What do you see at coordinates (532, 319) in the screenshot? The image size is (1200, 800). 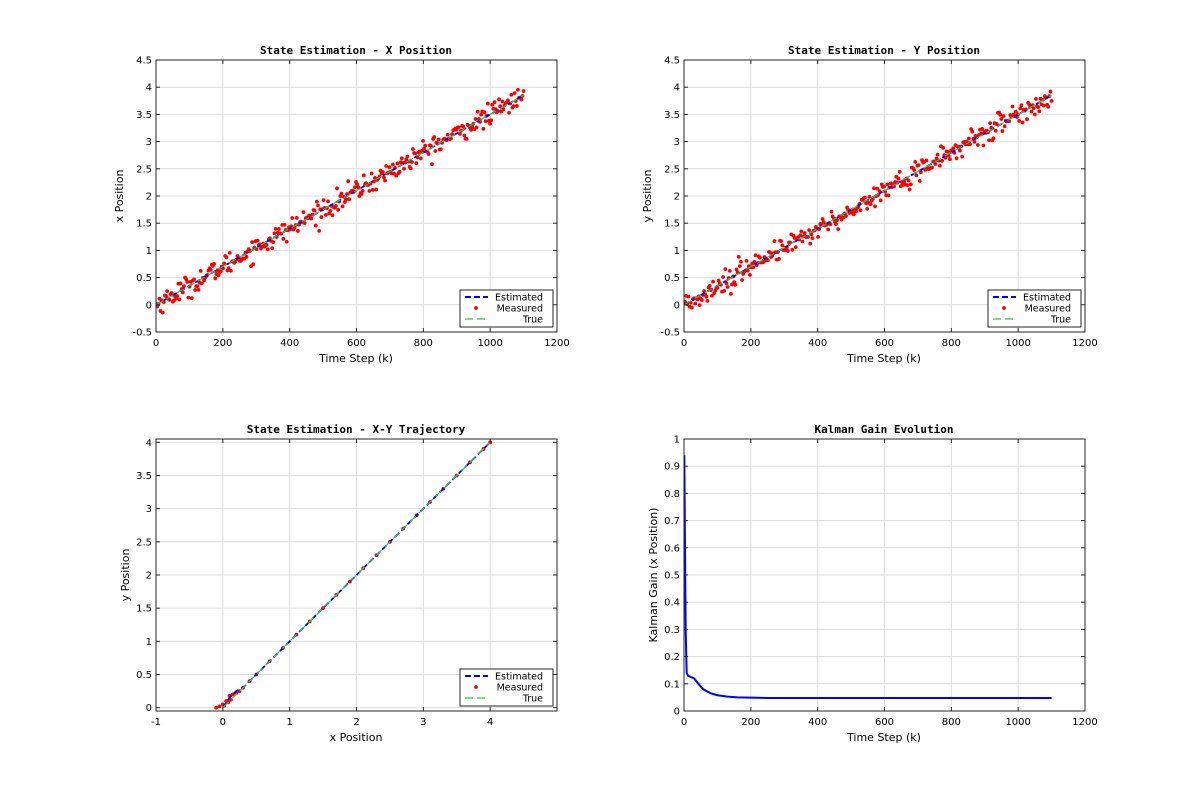 I see `legend-label: True` at bounding box center [532, 319].